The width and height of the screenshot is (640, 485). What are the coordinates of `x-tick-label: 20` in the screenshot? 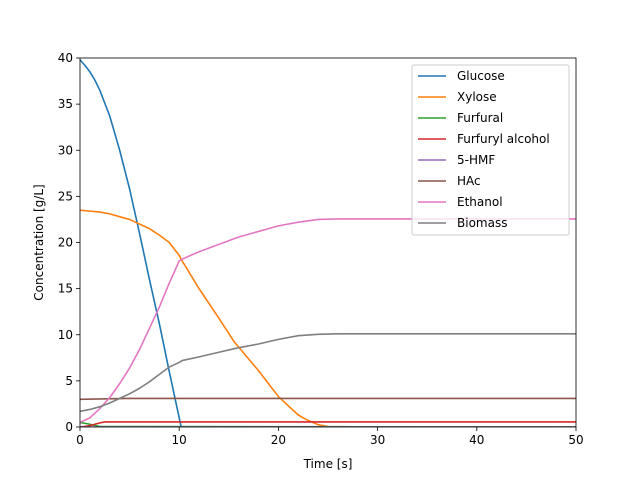 It's located at (278, 440).